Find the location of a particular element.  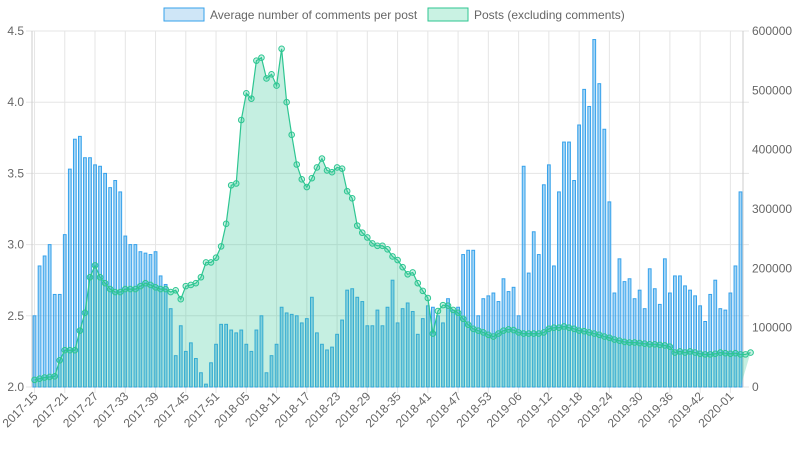

legend-item-comments: Average number of comments per post is located at coordinates (290, 14).